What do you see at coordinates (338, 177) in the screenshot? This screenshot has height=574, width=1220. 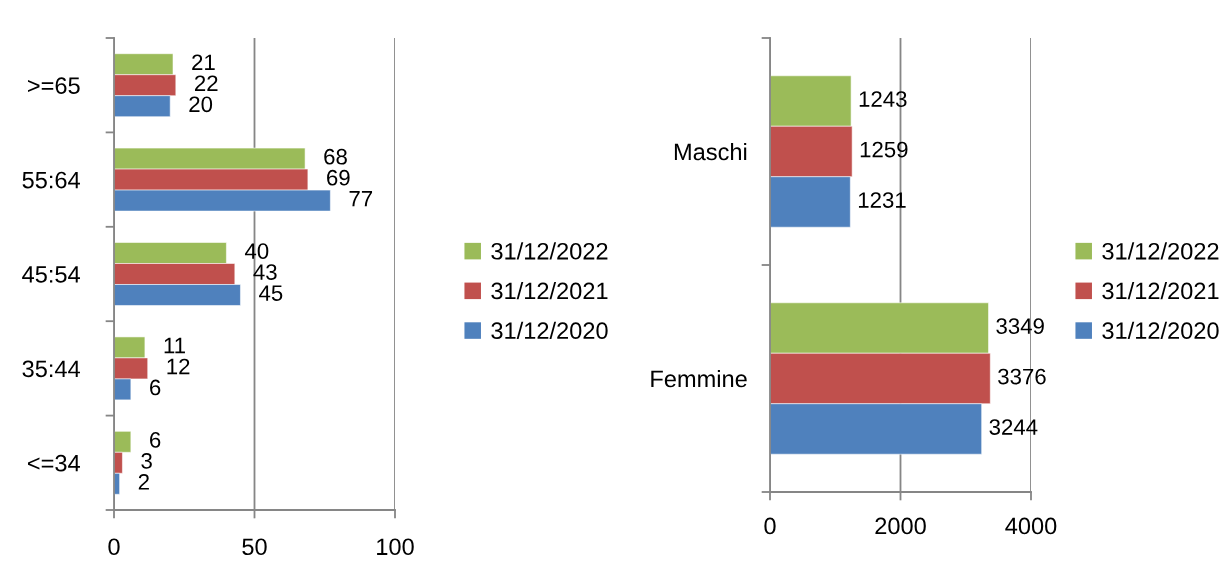 I see `data-label: 69` at bounding box center [338, 177].